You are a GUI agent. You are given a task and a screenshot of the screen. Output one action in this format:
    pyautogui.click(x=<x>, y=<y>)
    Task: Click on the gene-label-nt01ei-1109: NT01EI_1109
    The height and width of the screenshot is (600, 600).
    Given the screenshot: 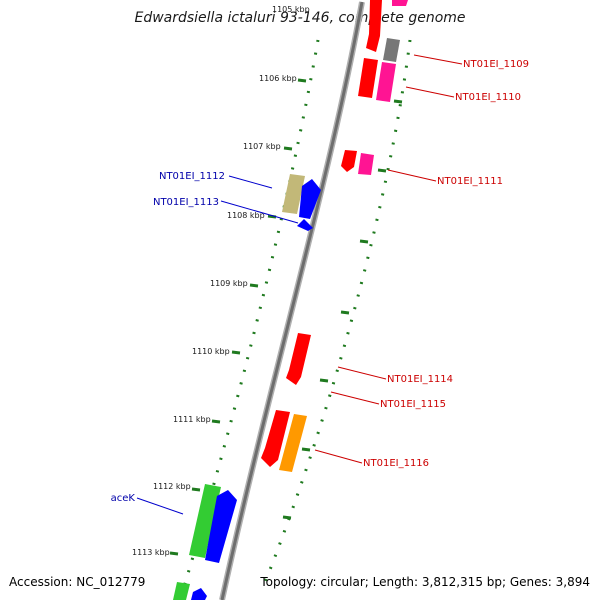 What is the action you would take?
    pyautogui.click(x=496, y=64)
    